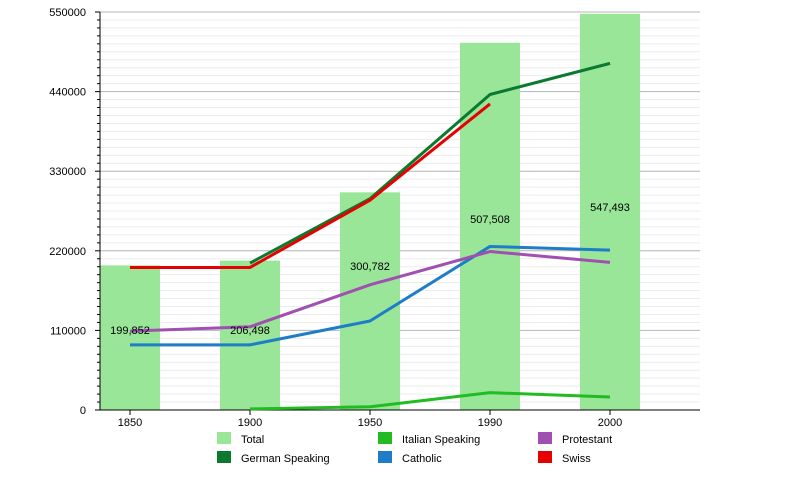 This screenshot has height=500, width=800. What do you see at coordinates (370, 267) in the screenshot?
I see `data-label: 300,782` at bounding box center [370, 267].